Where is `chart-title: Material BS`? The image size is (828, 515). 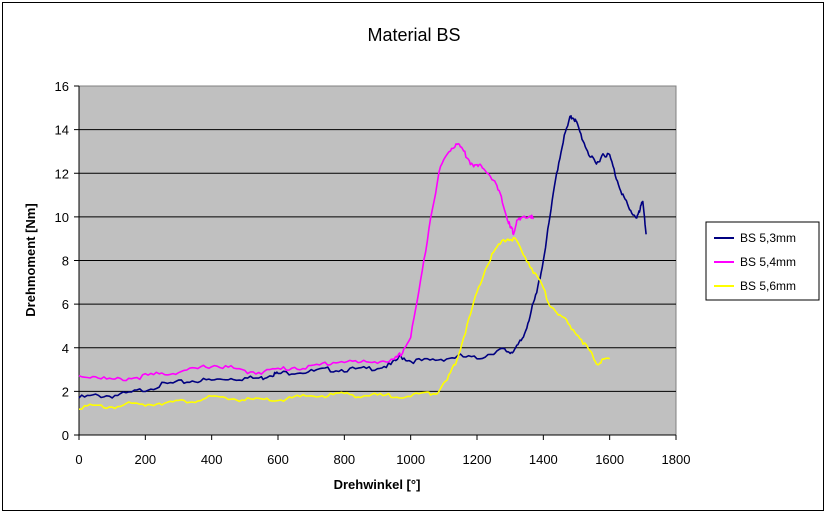 chart-title: Material BS is located at coordinates (413, 35).